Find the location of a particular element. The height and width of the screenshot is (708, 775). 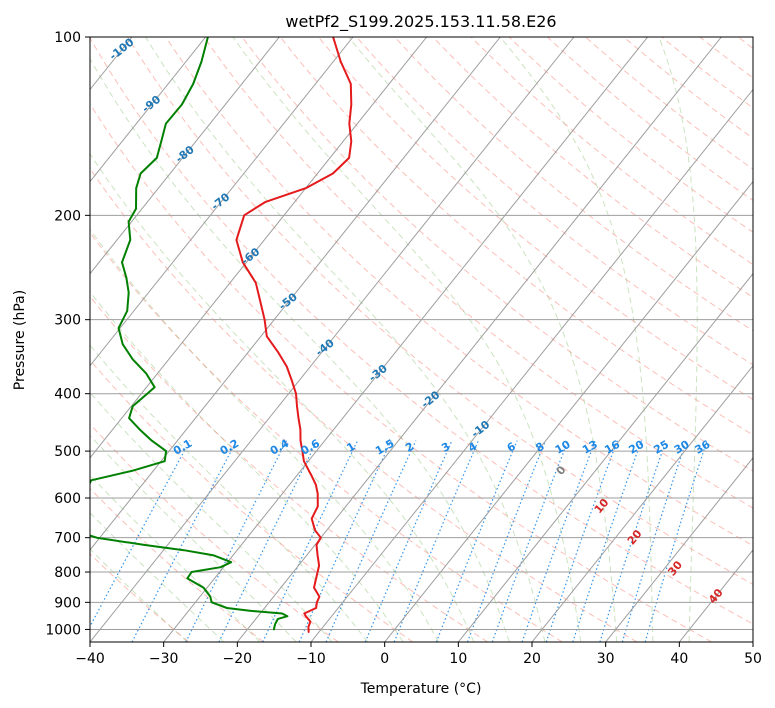

mixing-ratio-label: 0.2 is located at coordinates (229, 447).